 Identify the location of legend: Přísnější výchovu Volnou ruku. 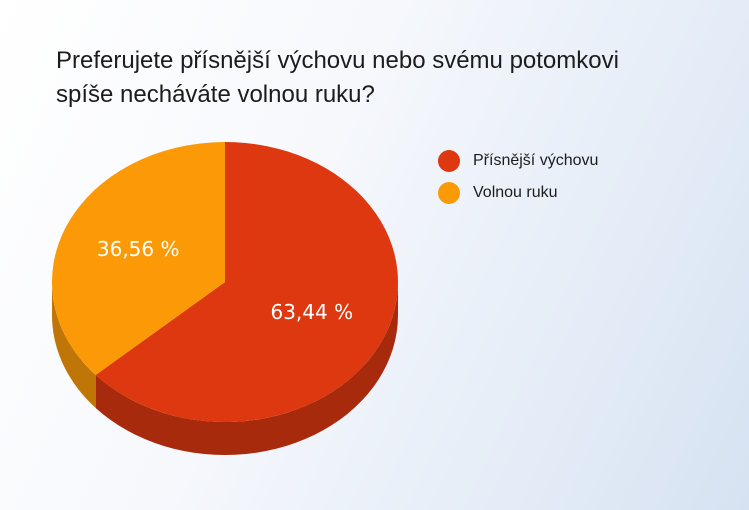
(518, 178).